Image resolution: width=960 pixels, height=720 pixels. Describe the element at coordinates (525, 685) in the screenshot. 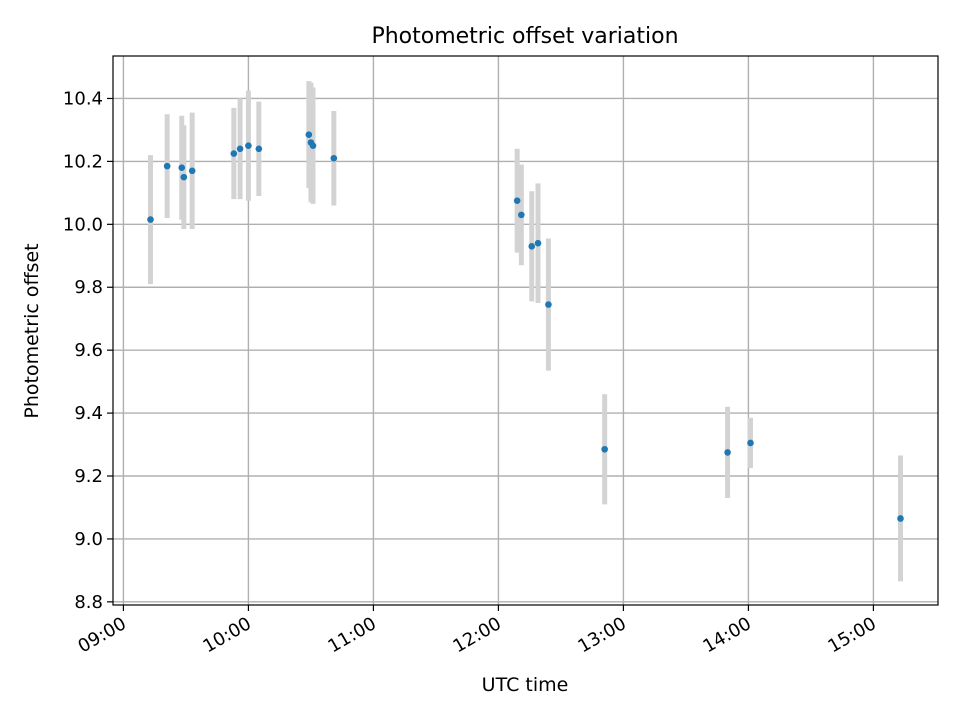

I see `x-axis-label: UTC time` at that location.